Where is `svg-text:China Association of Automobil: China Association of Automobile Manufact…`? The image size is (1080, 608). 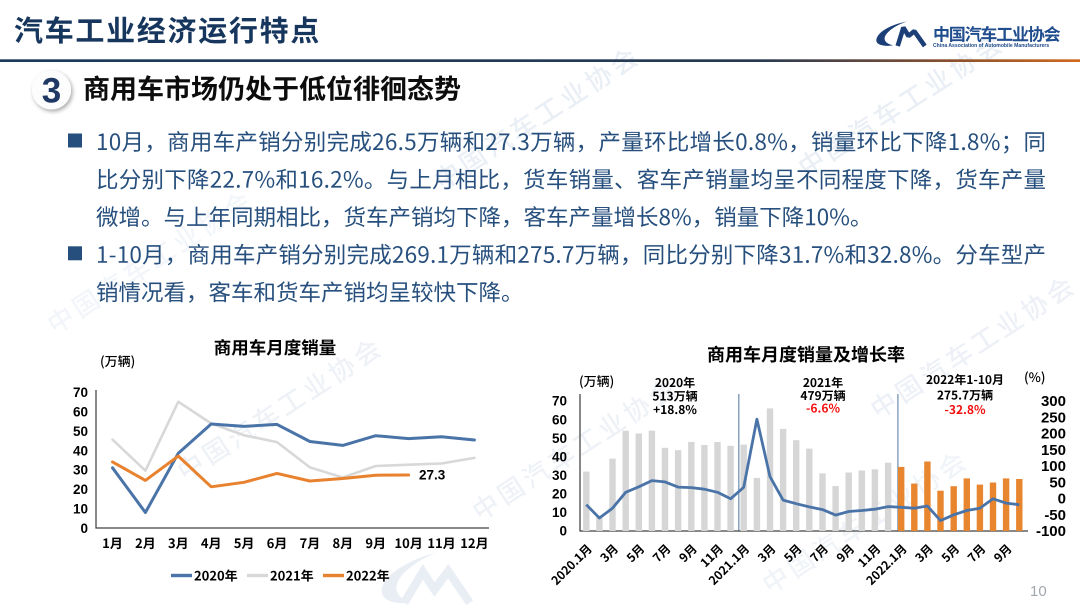
svg-text:China Association of Automobil: China Association of Automobile Manufact… is located at coordinates (991, 46).